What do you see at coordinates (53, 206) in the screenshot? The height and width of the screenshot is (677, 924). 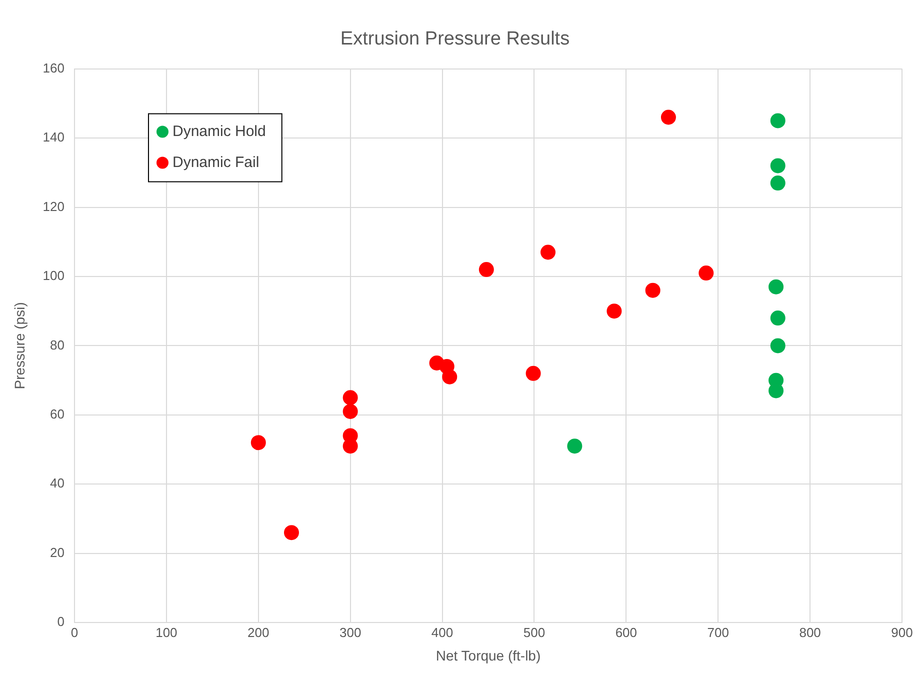 I see `y-tick-label: 120` at bounding box center [53, 206].